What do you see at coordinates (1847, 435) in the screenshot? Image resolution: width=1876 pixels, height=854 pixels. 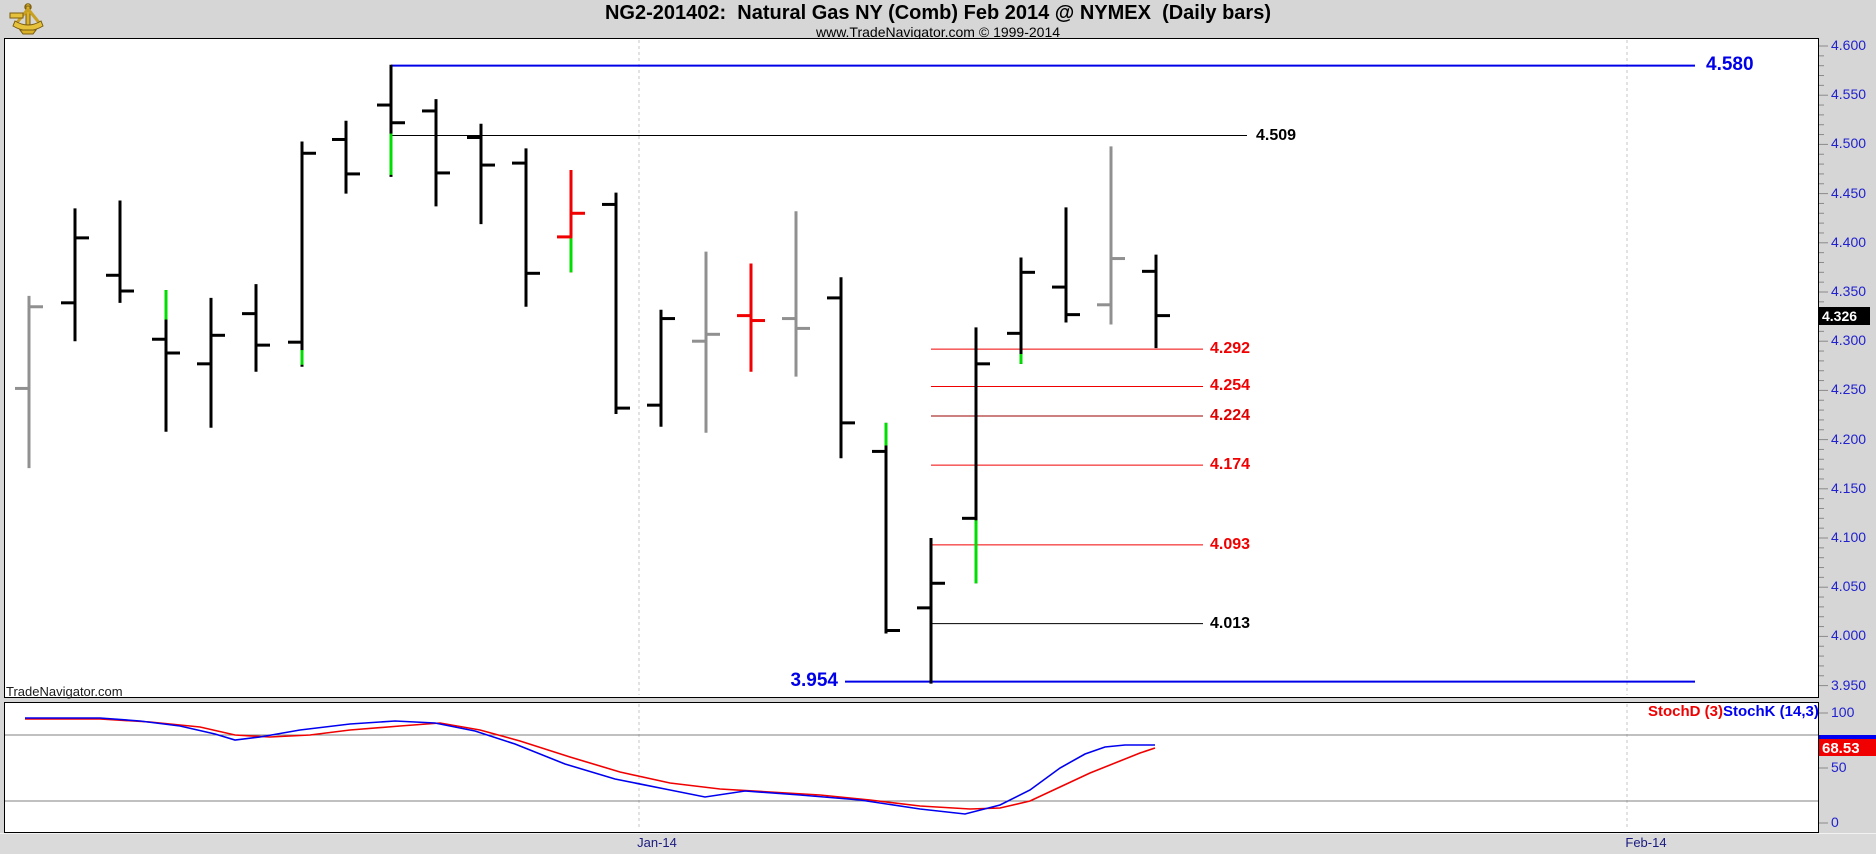 I see `price-axis` at bounding box center [1847, 435].